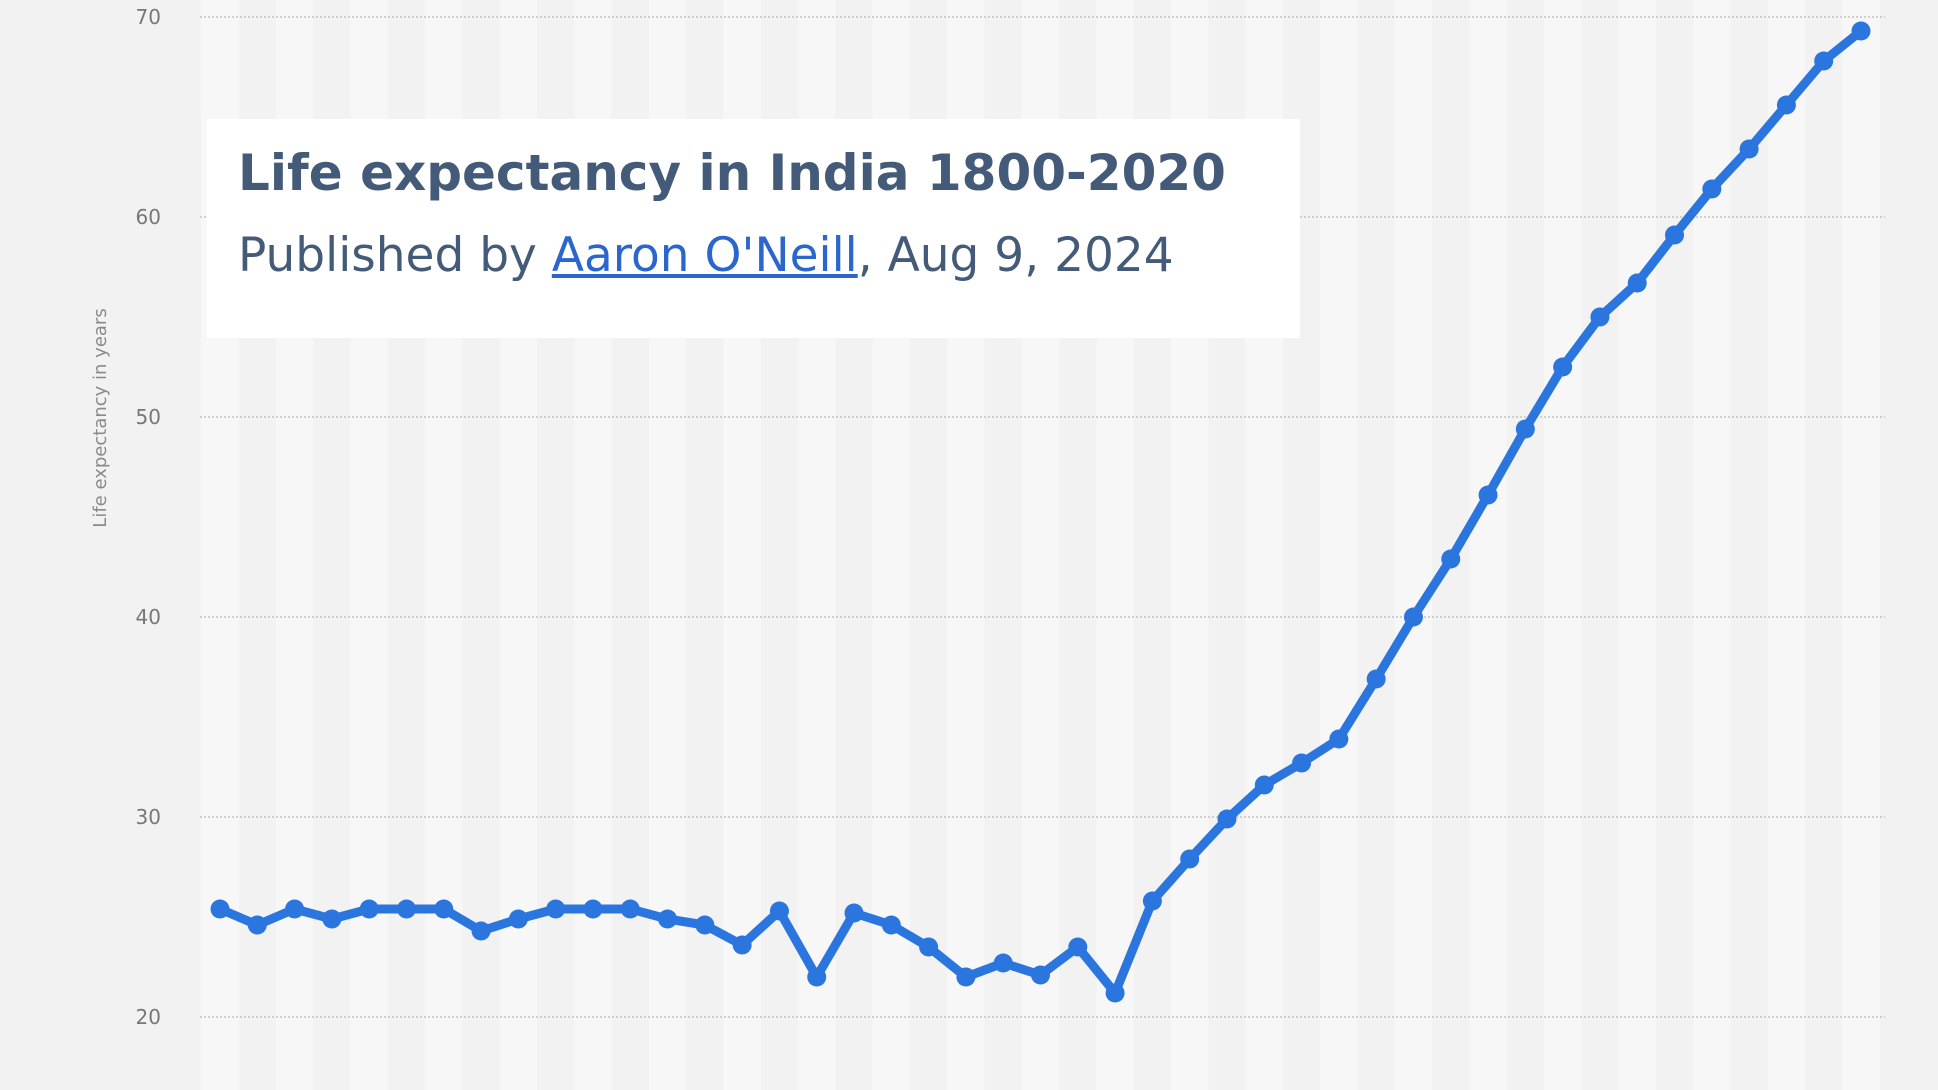 This screenshot has width=1938, height=1090. I want to click on published-date: , Aug 9, 2024, so click(1015, 255).